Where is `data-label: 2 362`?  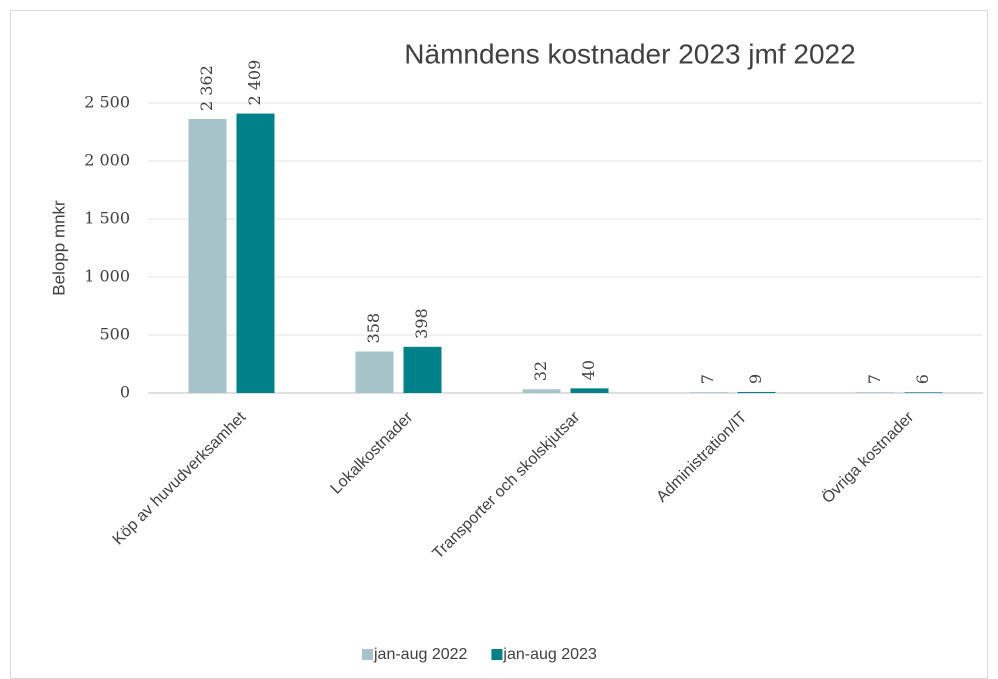 data-label: 2 362 is located at coordinates (206, 88).